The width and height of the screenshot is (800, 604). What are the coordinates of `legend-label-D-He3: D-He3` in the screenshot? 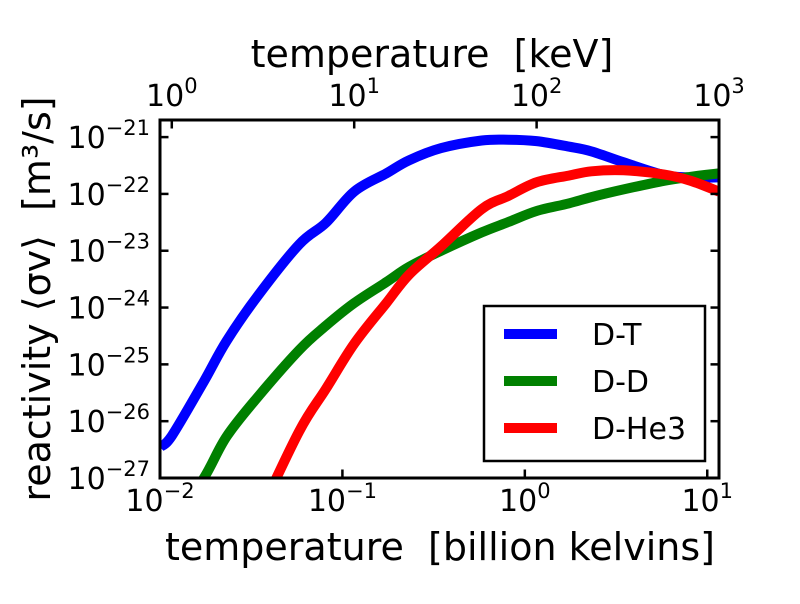 It's located at (639, 429).